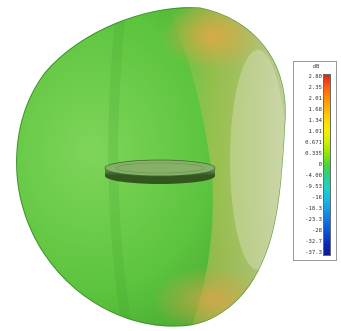 Image resolution: width=341 pixels, height=331 pixels. What do you see at coordinates (313, 176) in the screenshot?
I see `legend-tick-label: -4.00` at bounding box center [313, 176].